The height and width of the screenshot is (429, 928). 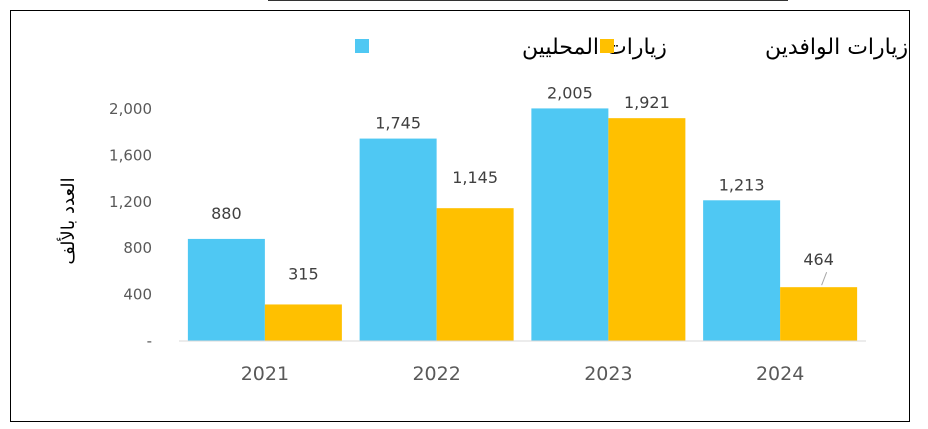 I want to click on leader-line-visitors-2024, so click(x=824, y=278).